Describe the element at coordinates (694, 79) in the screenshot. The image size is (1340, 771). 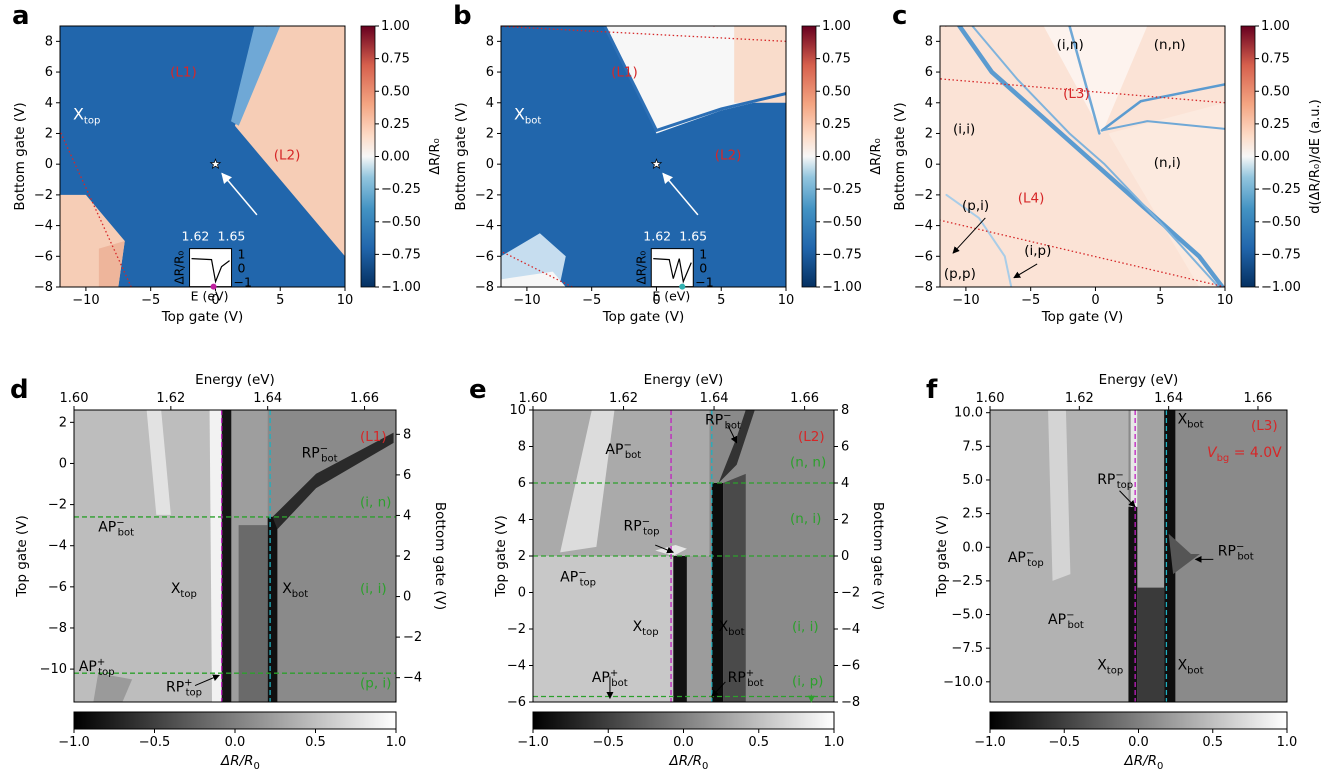
I see `feature-line` at that location.